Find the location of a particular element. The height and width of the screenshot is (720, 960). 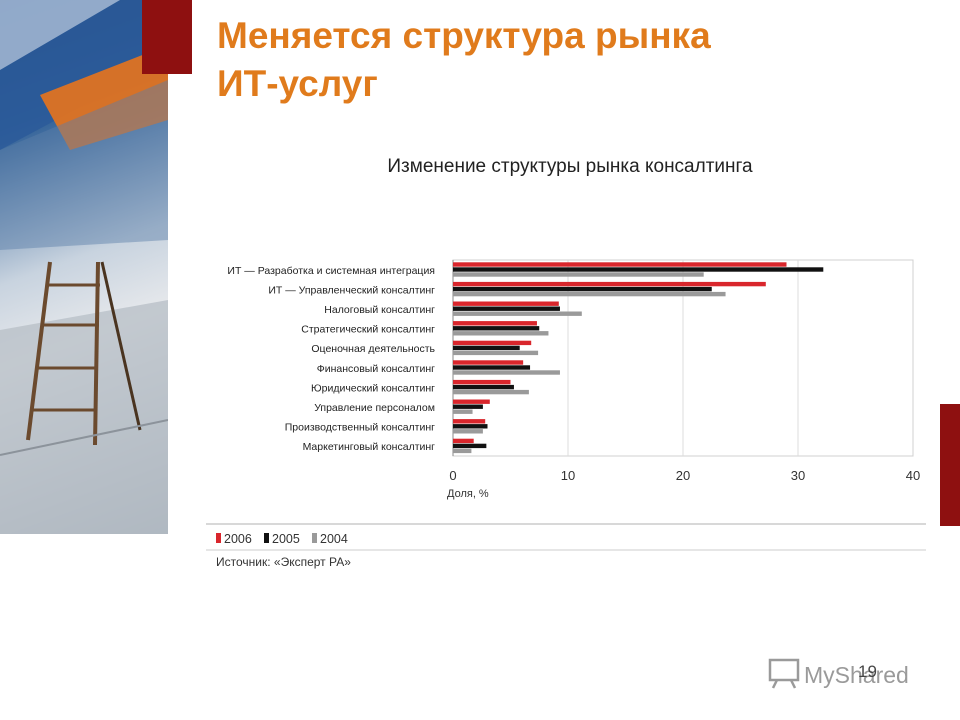

title-line-2: ИТ-услуг is located at coordinates (297, 83).